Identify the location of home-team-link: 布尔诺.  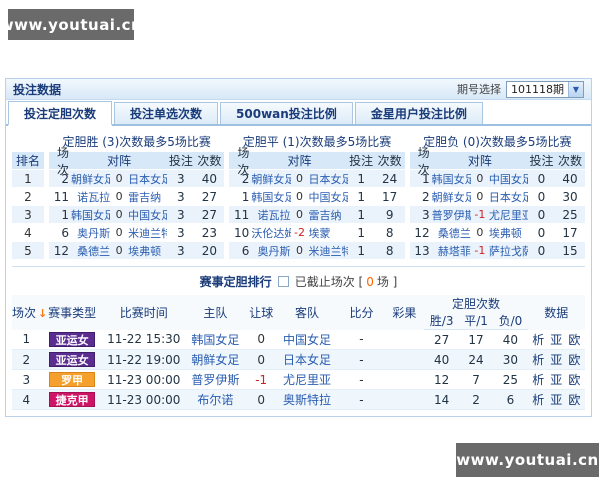
(215, 400).